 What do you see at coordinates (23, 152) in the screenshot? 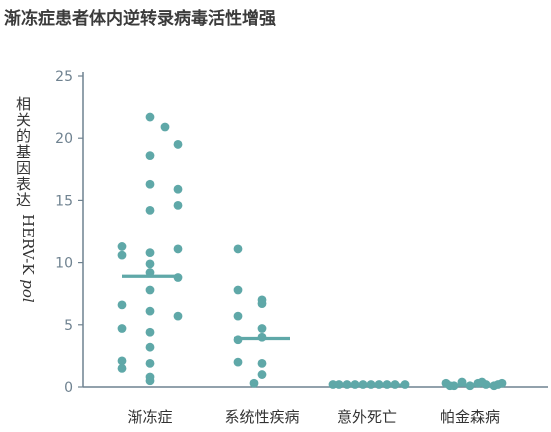
I see `y-axis-label-cjk: 相关的基因表达` at bounding box center [23, 152].